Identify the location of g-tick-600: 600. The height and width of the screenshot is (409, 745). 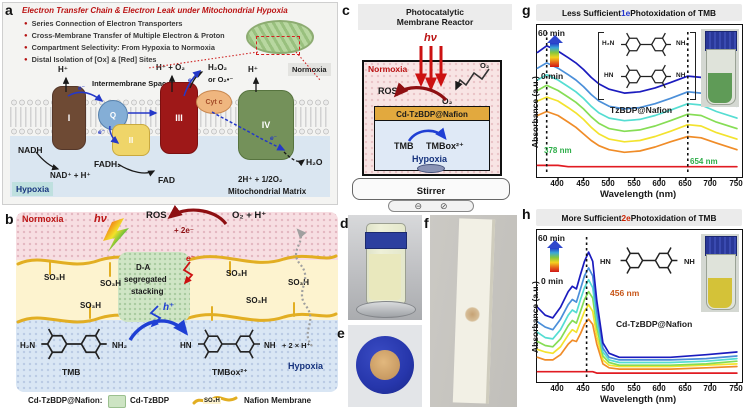
(659, 183).